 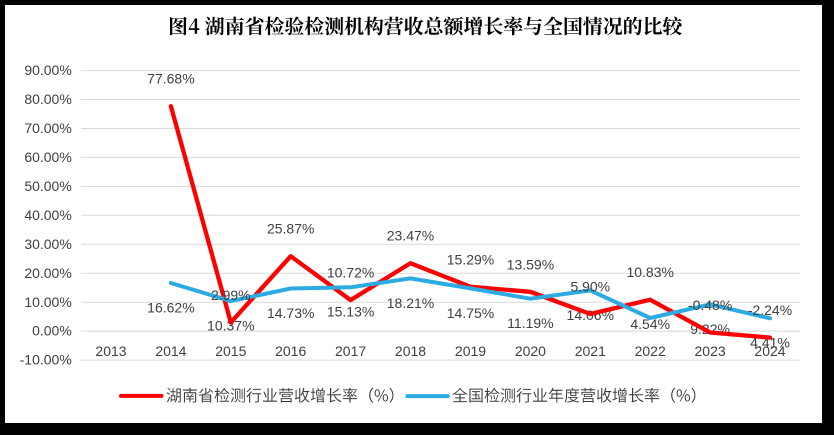 I want to click on svg-text: 14.73%, so click(x=290, y=313).